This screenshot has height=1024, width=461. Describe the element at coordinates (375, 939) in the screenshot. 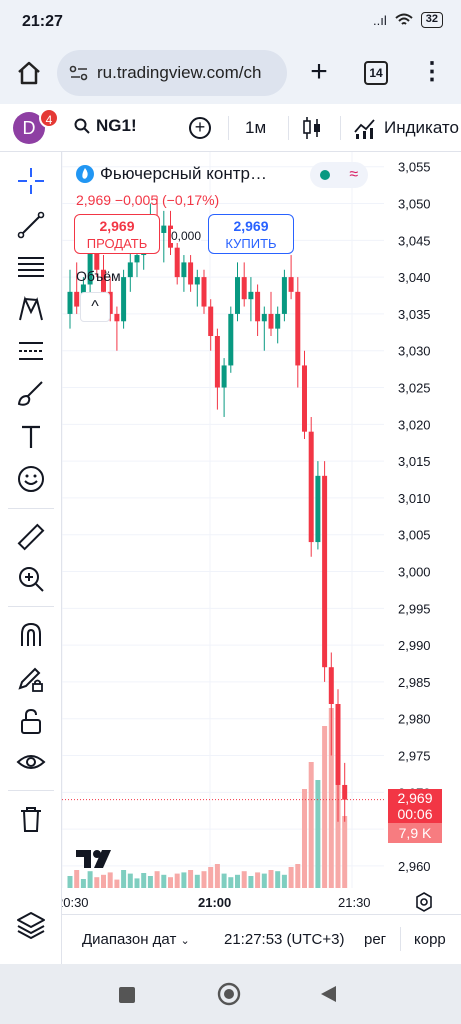

I see `session-button: рег` at that location.